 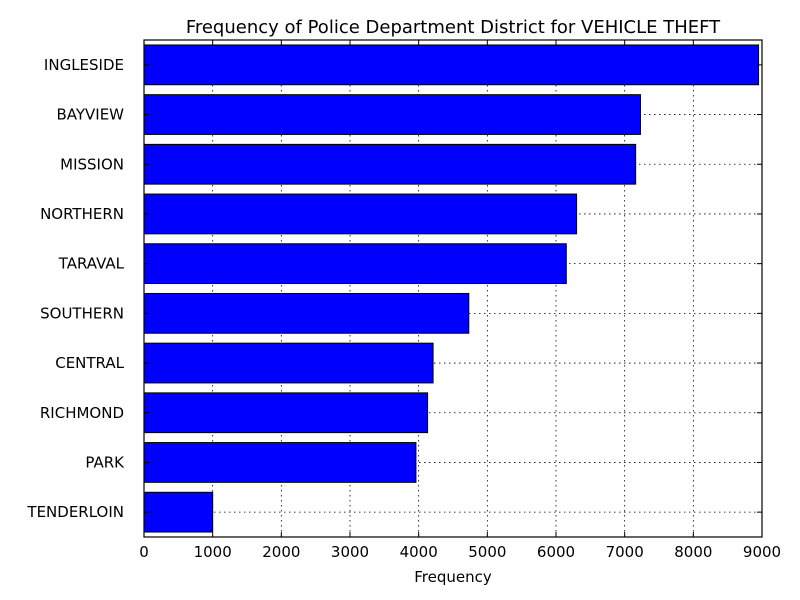 I want to click on x-tick-label: 5000, so click(x=487, y=552).